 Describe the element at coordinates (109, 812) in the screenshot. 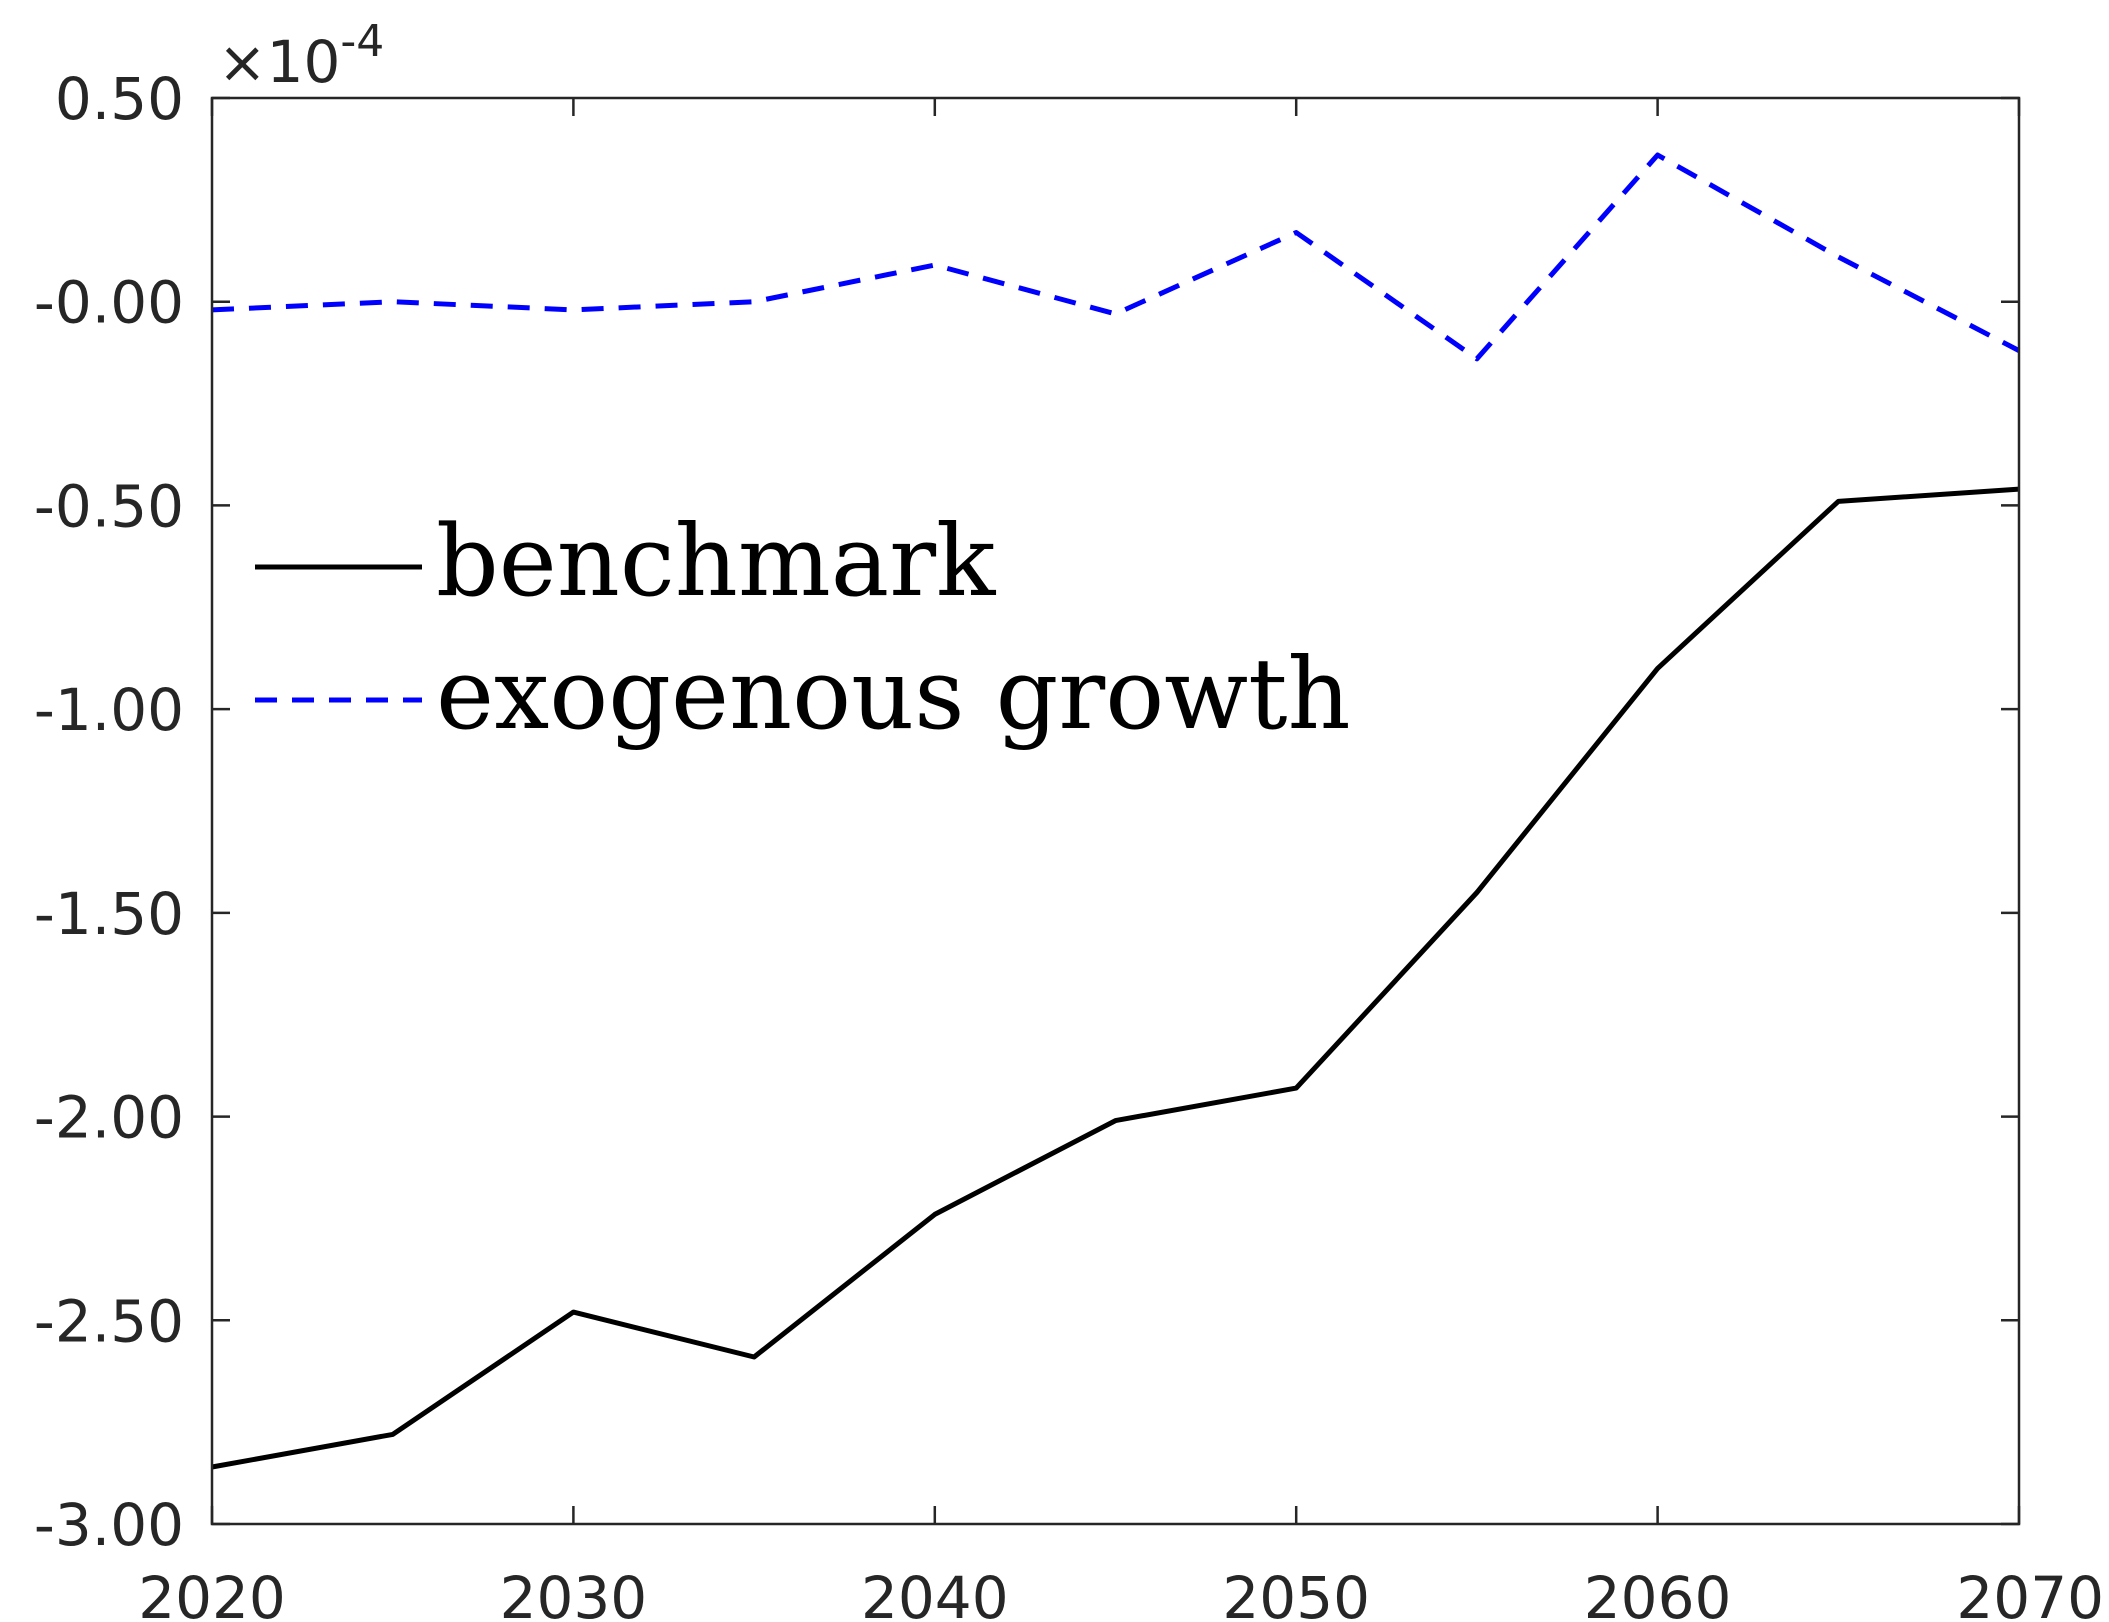

I see `y-tick-labels: 0.50 -0.00 -0.50 -1.00 -1.50 -2.00 -2.50 -3.00` at that location.